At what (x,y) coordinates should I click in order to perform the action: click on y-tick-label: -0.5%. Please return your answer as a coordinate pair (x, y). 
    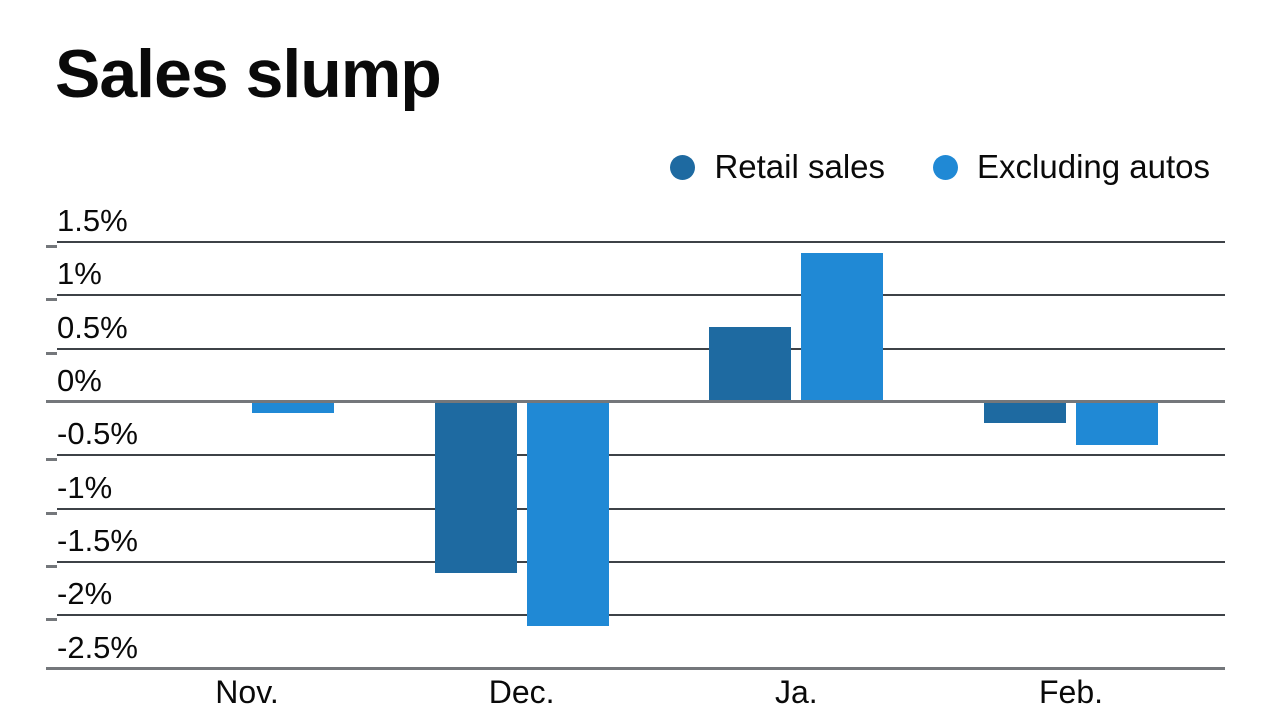
    Looking at the image, I should click on (97, 434).